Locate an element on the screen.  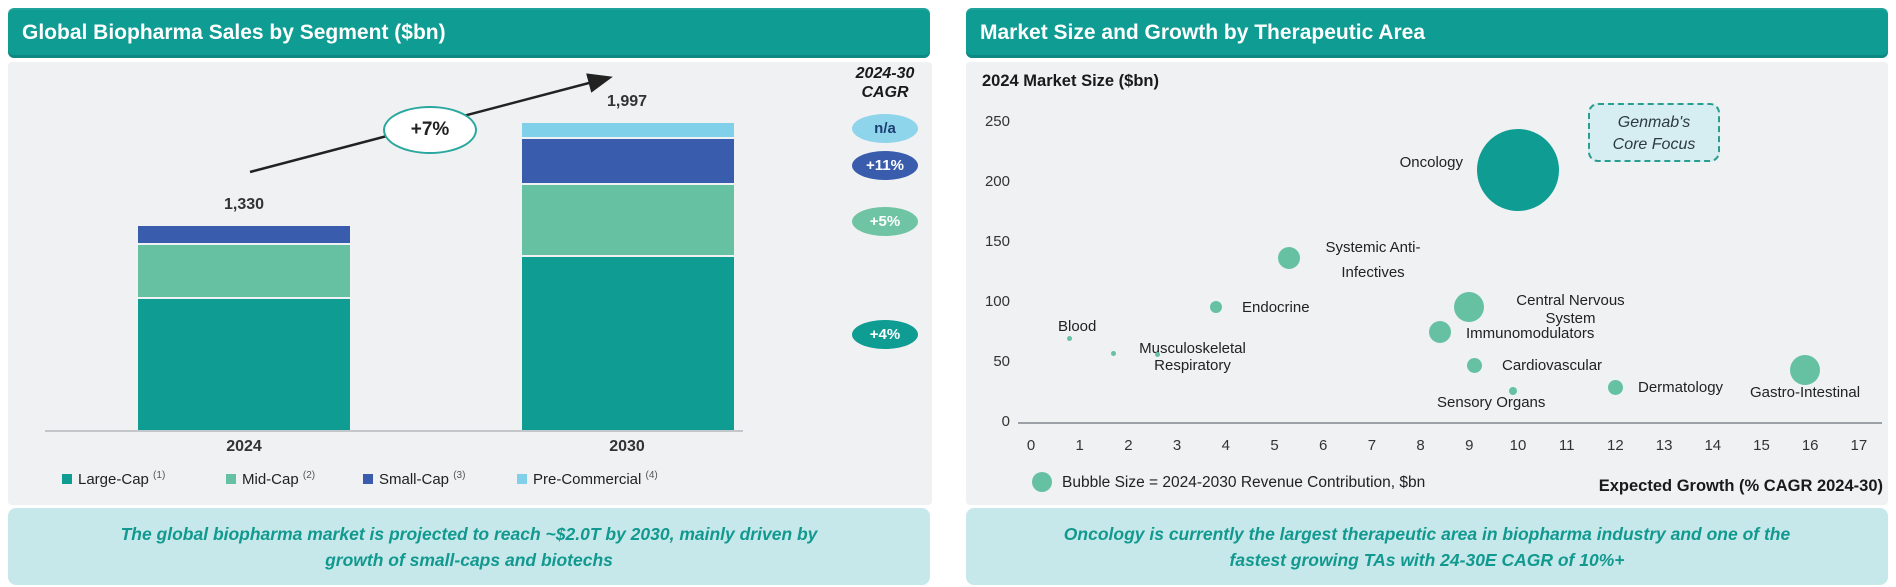
bar-segment-small-cap-2030 is located at coordinates (628, 161).